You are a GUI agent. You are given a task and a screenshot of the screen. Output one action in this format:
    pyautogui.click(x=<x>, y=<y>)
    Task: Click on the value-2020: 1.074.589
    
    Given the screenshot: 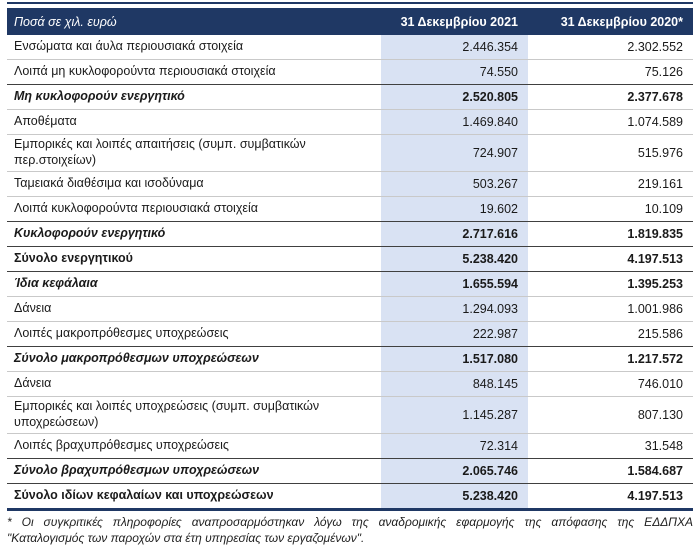 What is the action you would take?
    pyautogui.click(x=610, y=122)
    